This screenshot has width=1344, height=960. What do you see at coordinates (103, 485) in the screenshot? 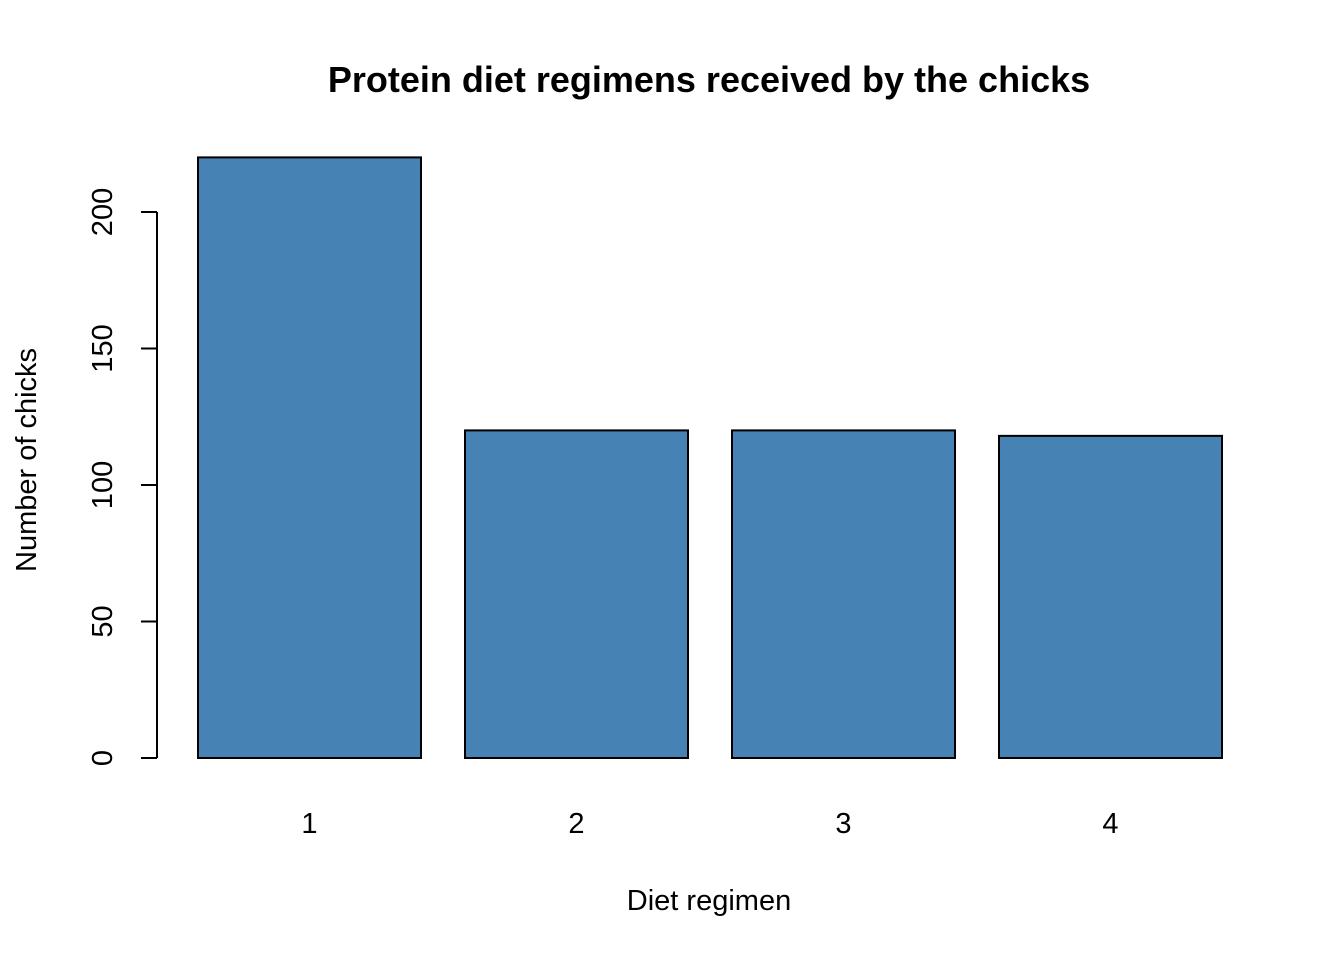
I see `y-tick-label: 100` at bounding box center [103, 485].